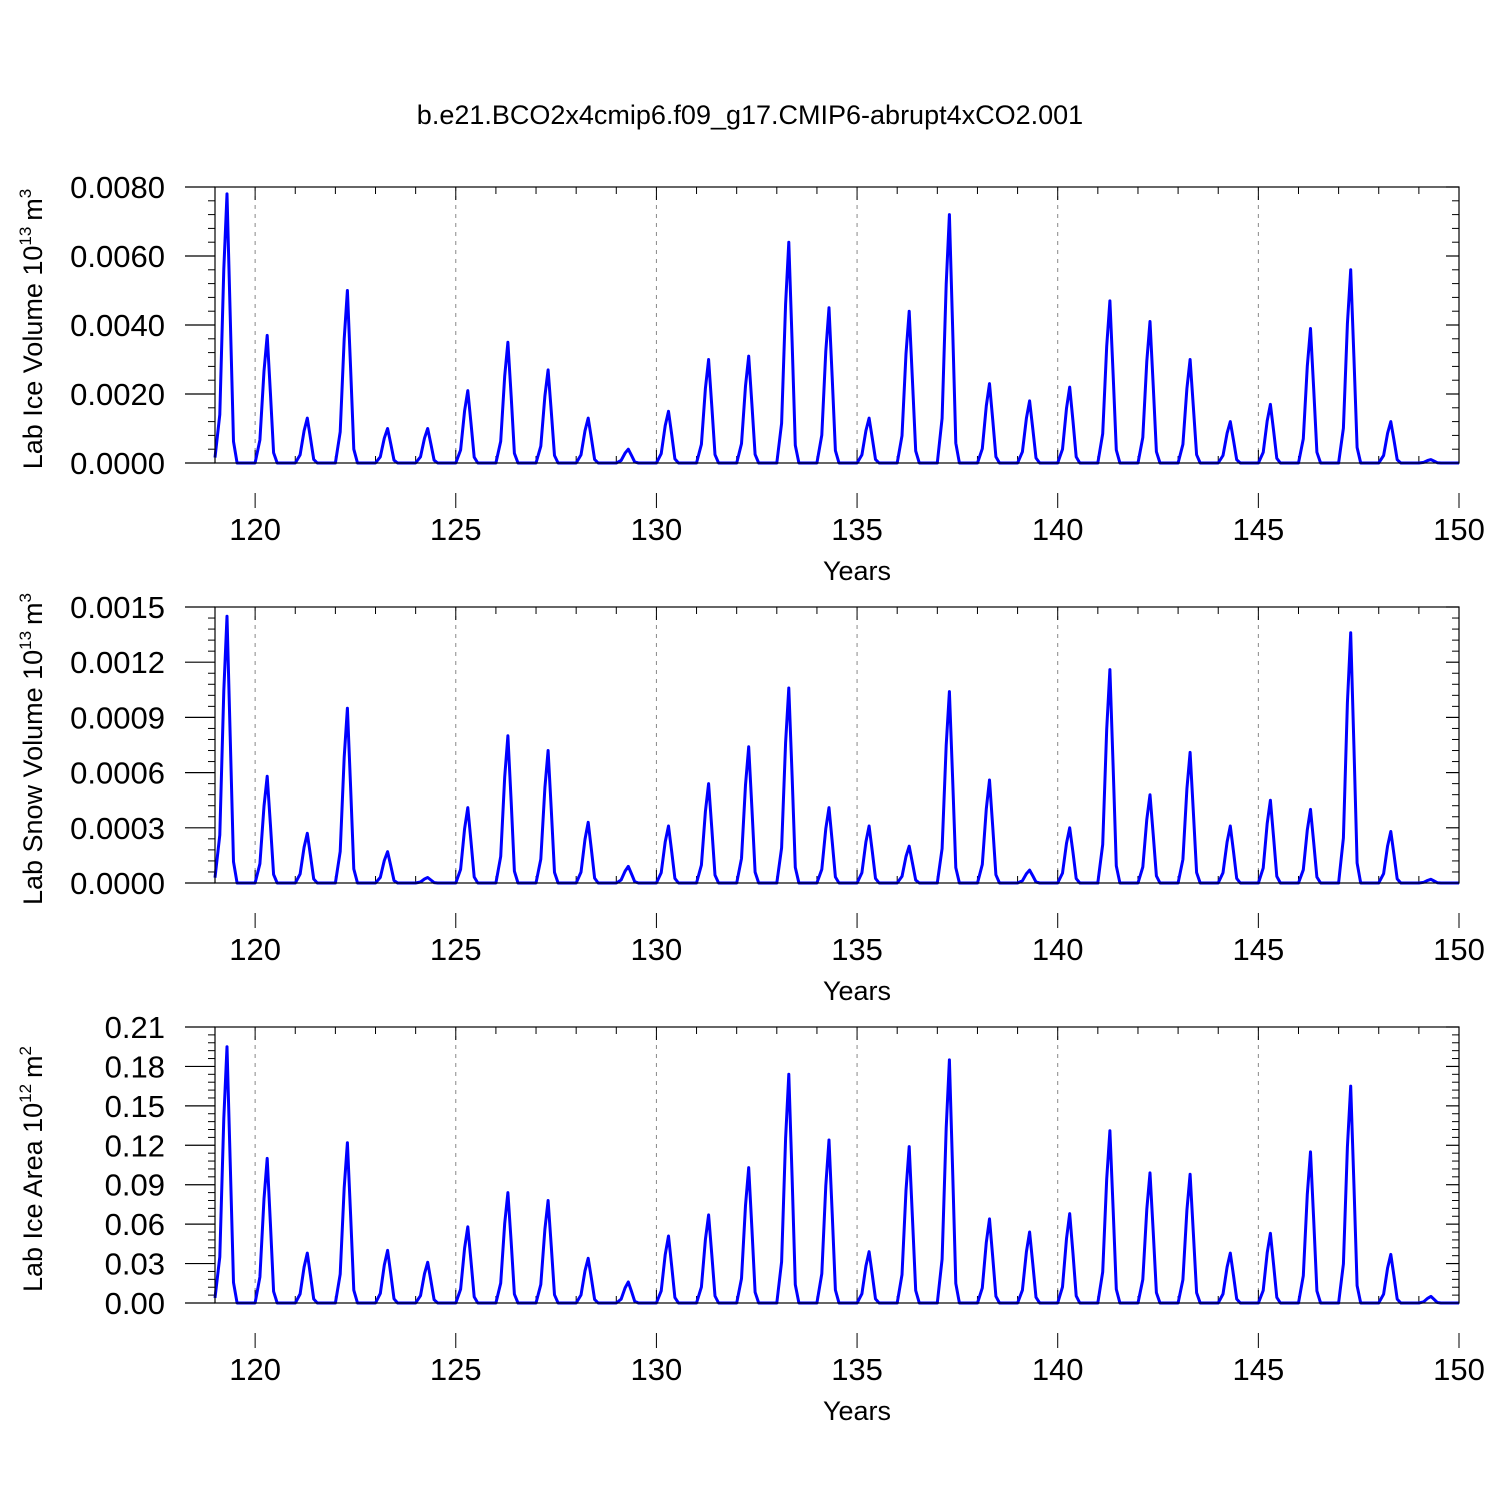 The width and height of the screenshot is (1500, 1500). I want to click on y-tick-label: 0.0020, so click(117, 394).